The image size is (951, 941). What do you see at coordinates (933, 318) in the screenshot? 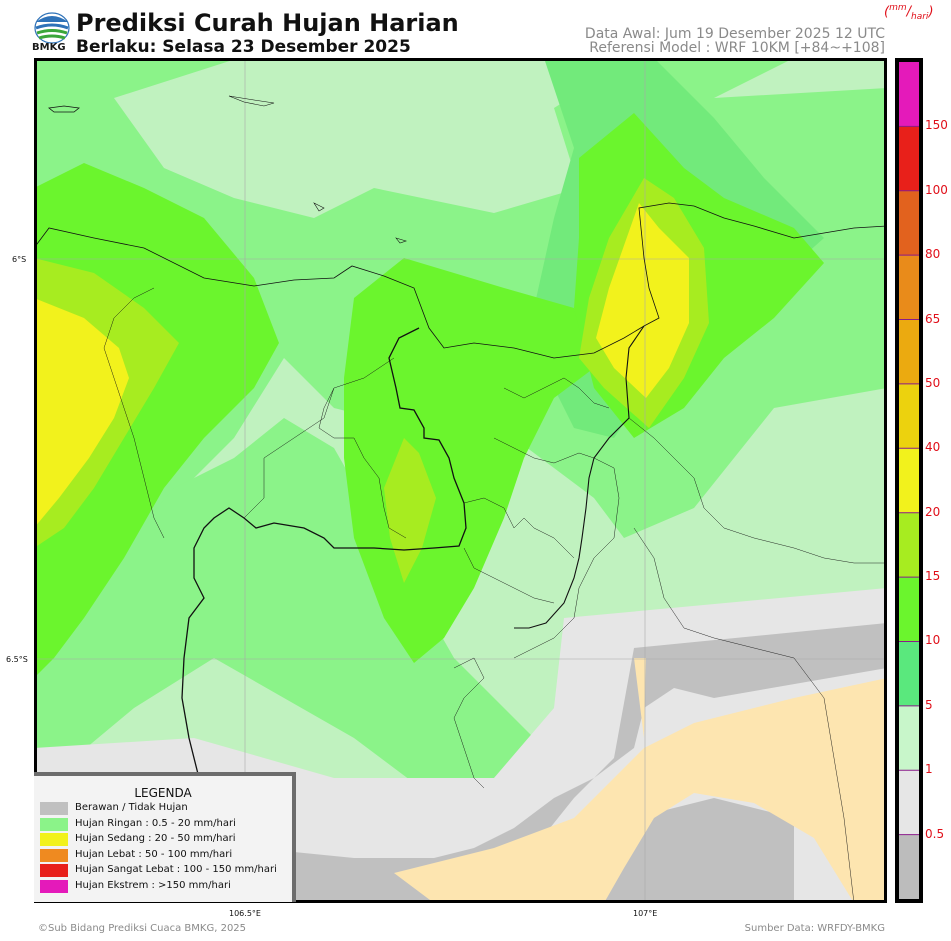
I see `colorbar-label: 65` at bounding box center [933, 318].